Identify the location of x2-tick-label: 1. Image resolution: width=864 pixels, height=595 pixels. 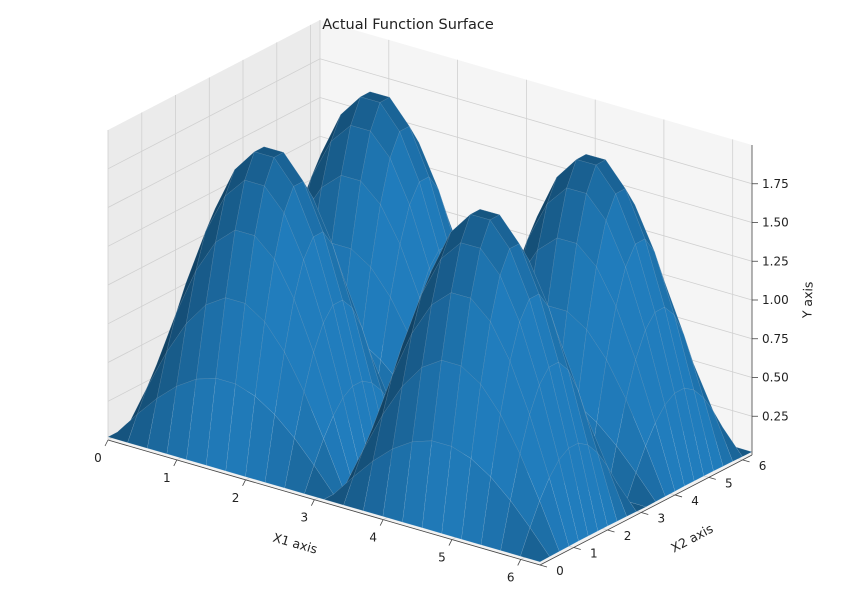
(594, 553).